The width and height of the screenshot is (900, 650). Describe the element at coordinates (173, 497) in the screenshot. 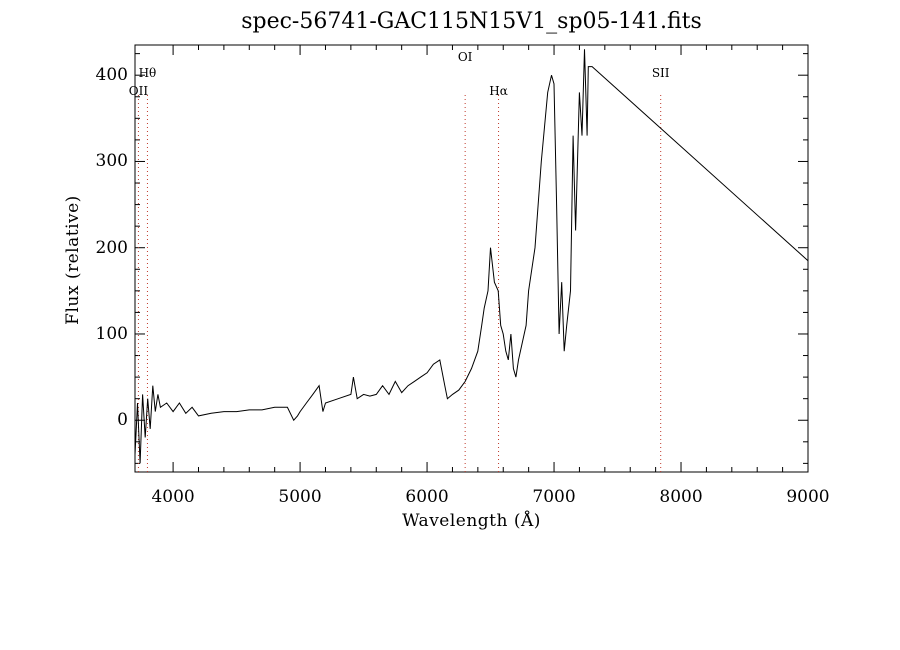

I see `x-tick-label: 4000` at that location.